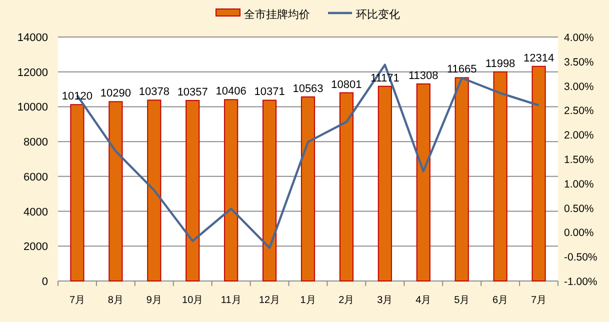 Image resolution: width=609 pixels, height=322 pixels. Describe the element at coordinates (461, 70) in the screenshot. I see `data-label: 11665` at that location.